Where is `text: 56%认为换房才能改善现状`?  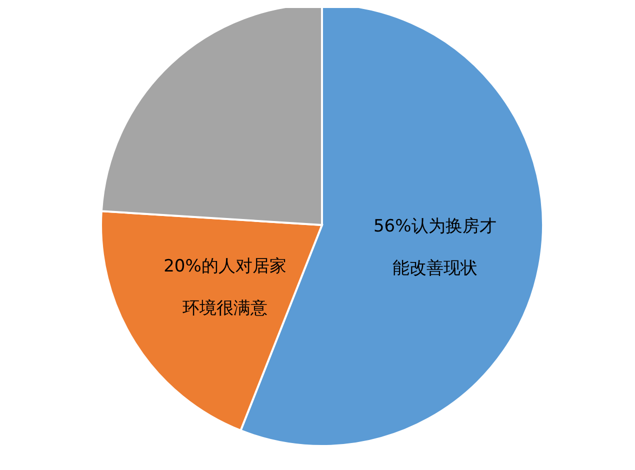
text: 56%认为换房才能改善现状 is located at coordinates (434, 247).